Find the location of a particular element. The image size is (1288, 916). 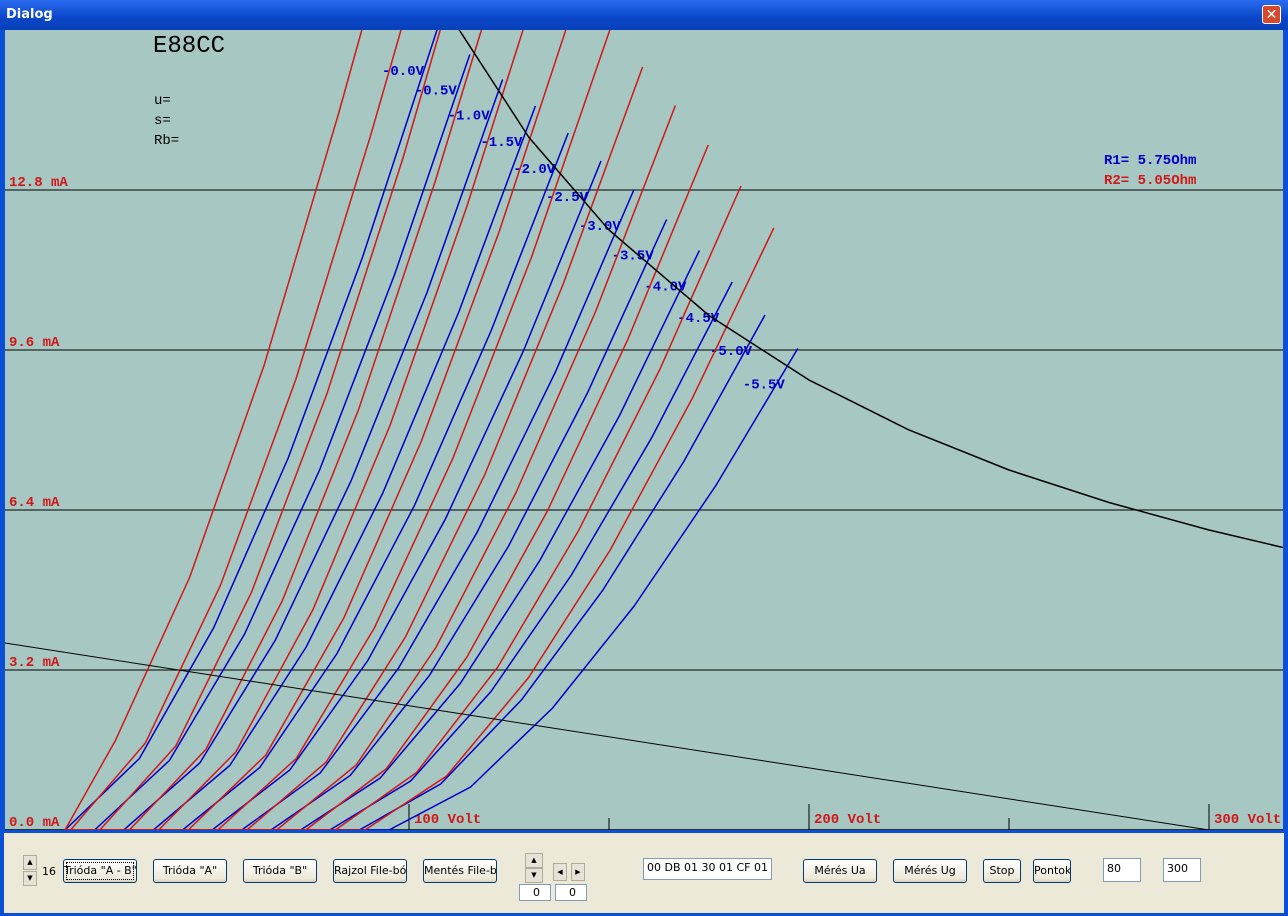

y-tick-label: 6.4 mA is located at coordinates (34, 503).